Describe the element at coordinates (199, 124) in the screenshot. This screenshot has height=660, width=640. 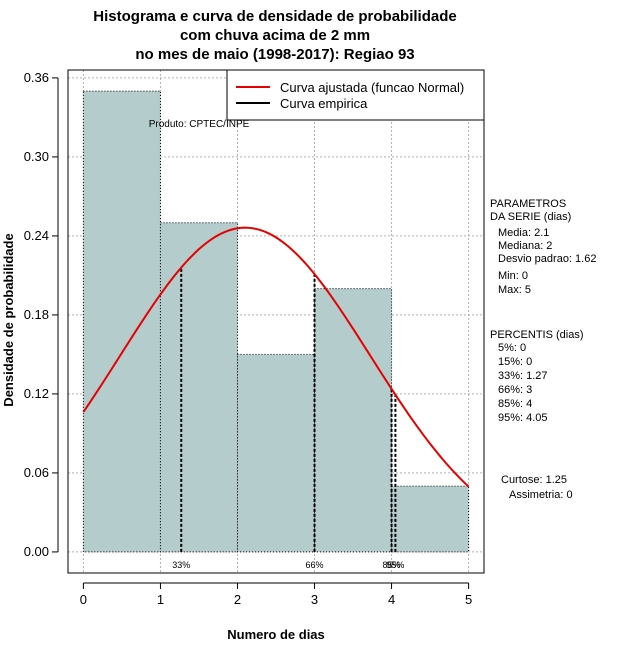
I see `watermark-text: Produto: CPTEC/INPE` at that location.